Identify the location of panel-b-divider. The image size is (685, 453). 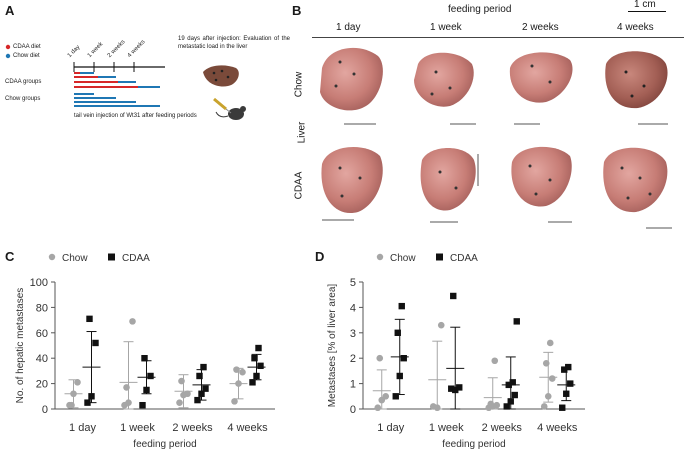
(498, 37).